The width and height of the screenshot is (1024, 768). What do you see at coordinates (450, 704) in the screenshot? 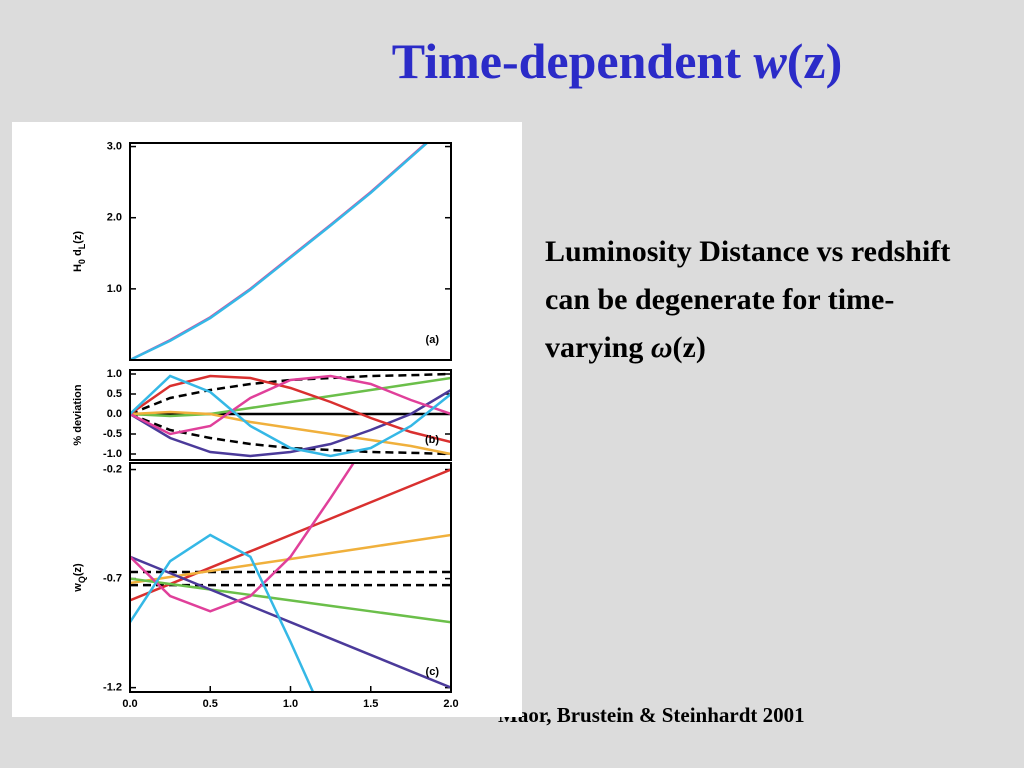
I see `x-tick-label: 2.0` at bounding box center [450, 704].